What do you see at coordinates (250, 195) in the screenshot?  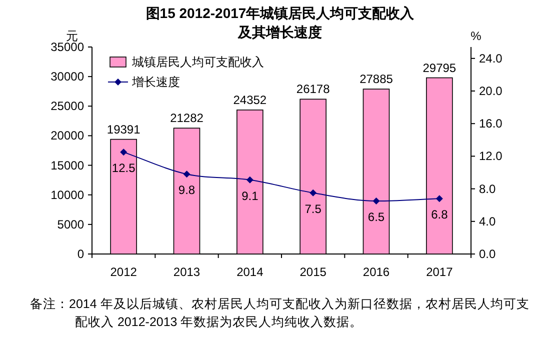 I see `data-label: 9.1` at bounding box center [250, 195].